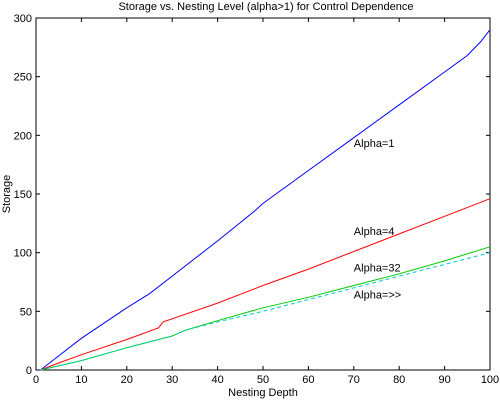 The height and width of the screenshot is (400, 500). What do you see at coordinates (263, 380) in the screenshot?
I see `x-tick-label: 50` at bounding box center [263, 380].